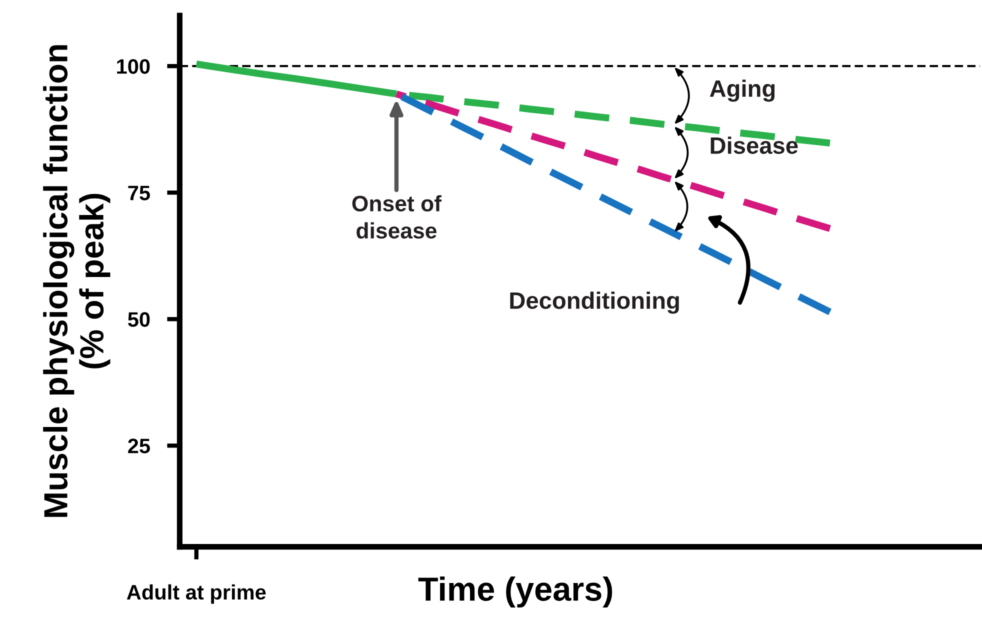 This screenshot has height=620, width=982. What do you see at coordinates (742, 91) in the screenshot?
I see `annotation: Aging` at bounding box center [742, 91].